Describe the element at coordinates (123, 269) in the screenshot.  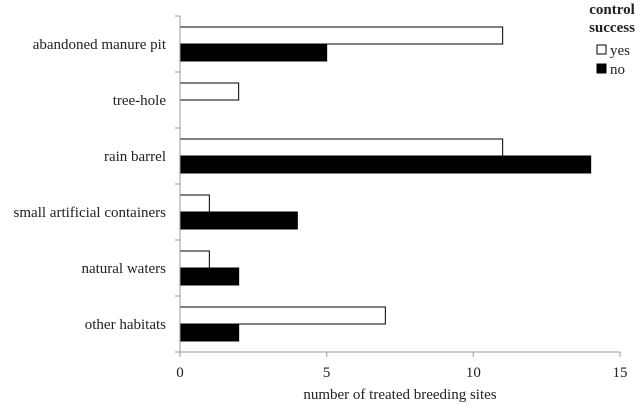
I see `category-label: natural waters` at that location.